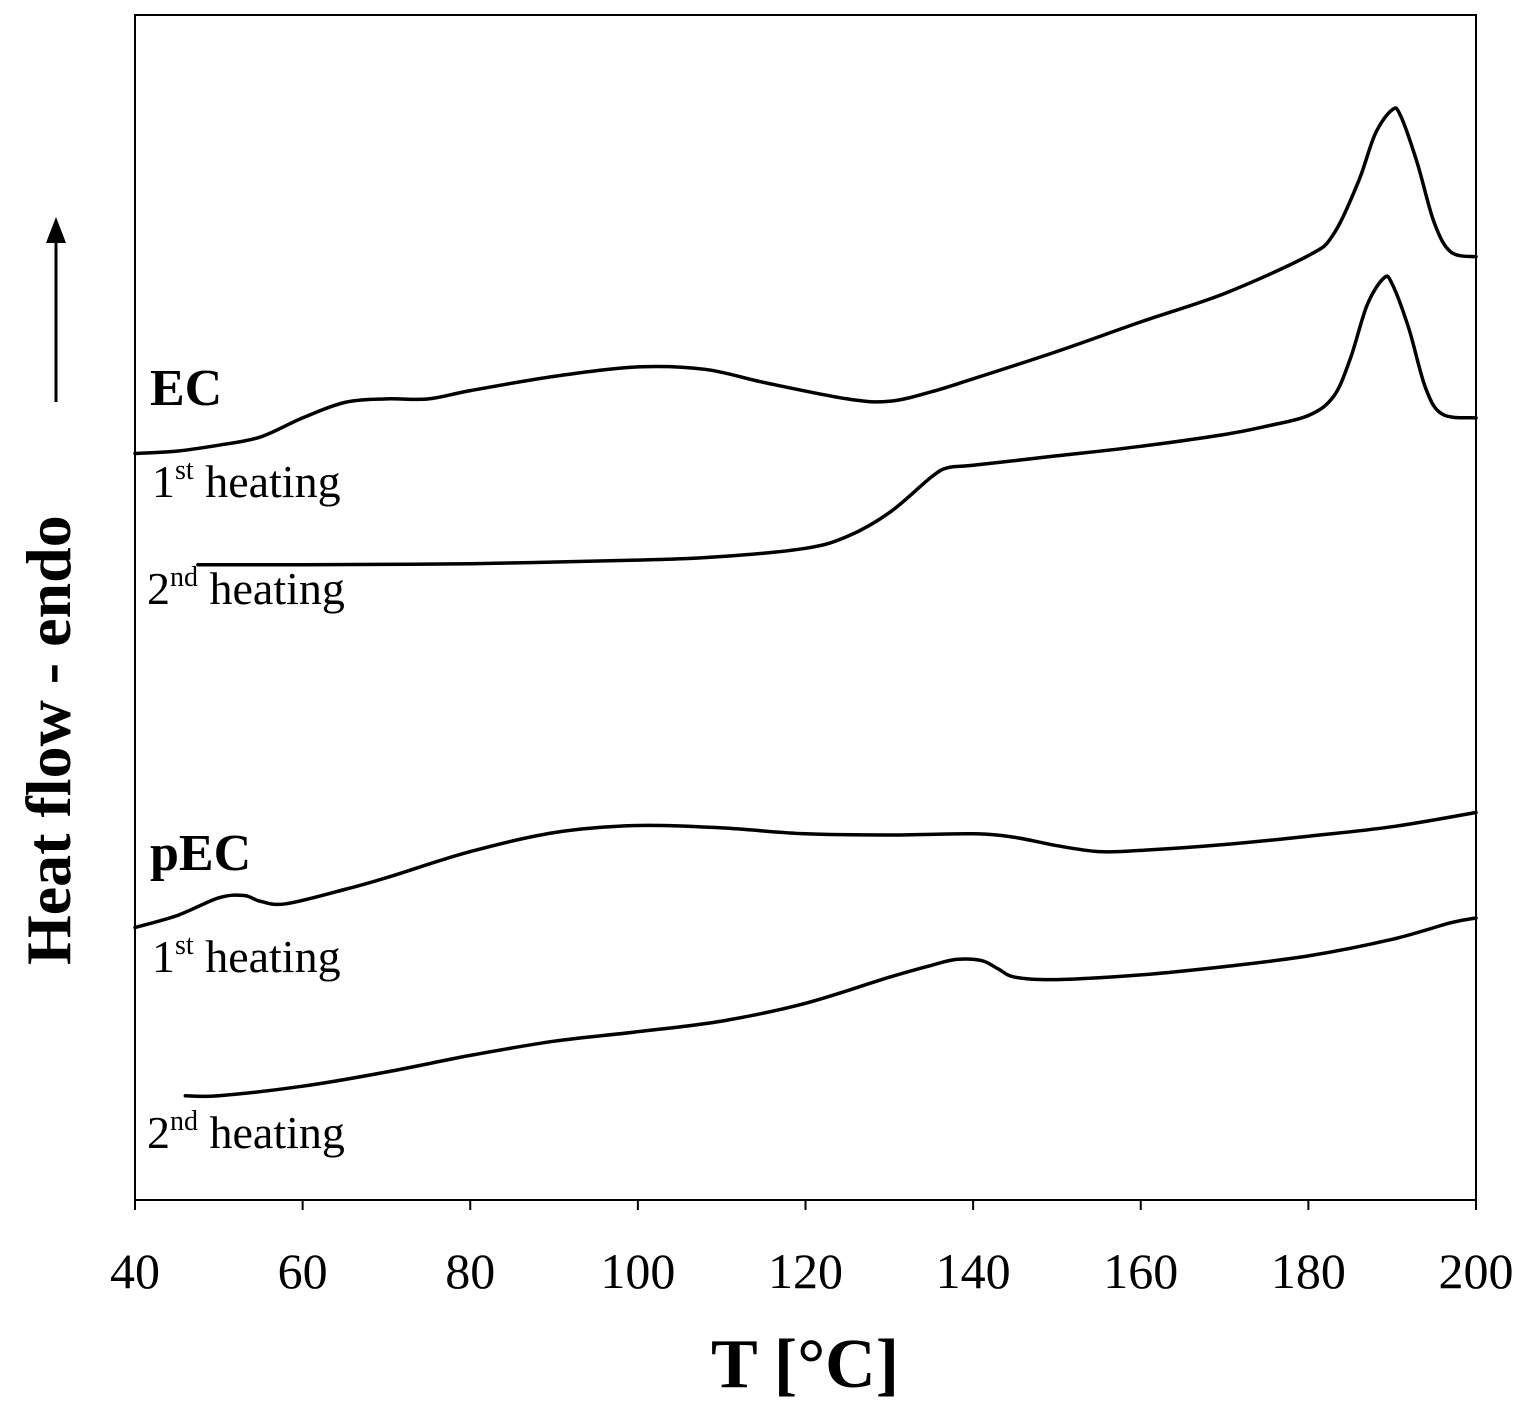 The image size is (1531, 1408). What do you see at coordinates (1140, 1271) in the screenshot?
I see `x-tick-label: 160` at bounding box center [1140, 1271].